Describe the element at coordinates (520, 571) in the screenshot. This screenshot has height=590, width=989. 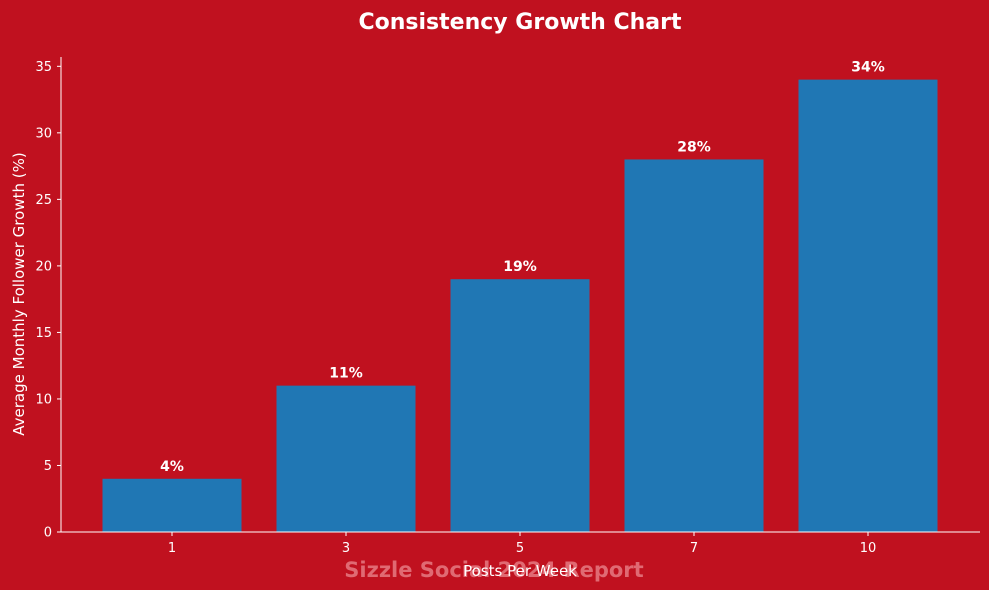
I see `x-axis-label: Posts Per Week` at that location.